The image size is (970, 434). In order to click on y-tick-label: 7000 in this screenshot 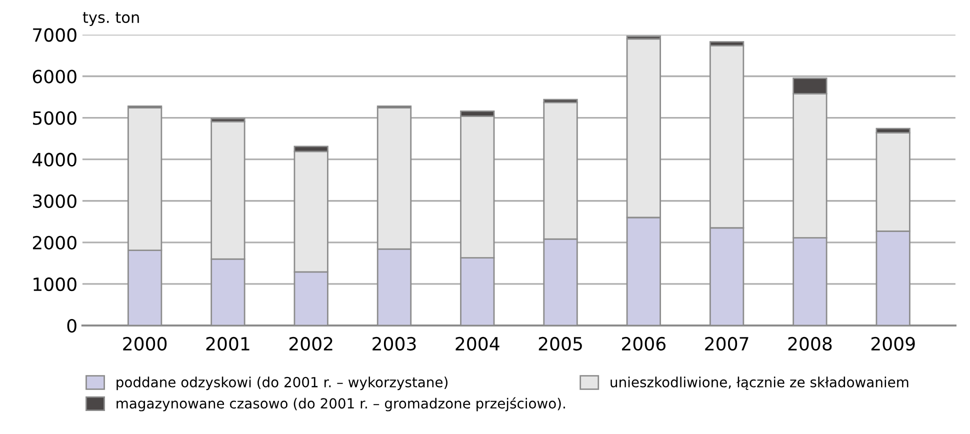, I will do `click(54, 35)`.